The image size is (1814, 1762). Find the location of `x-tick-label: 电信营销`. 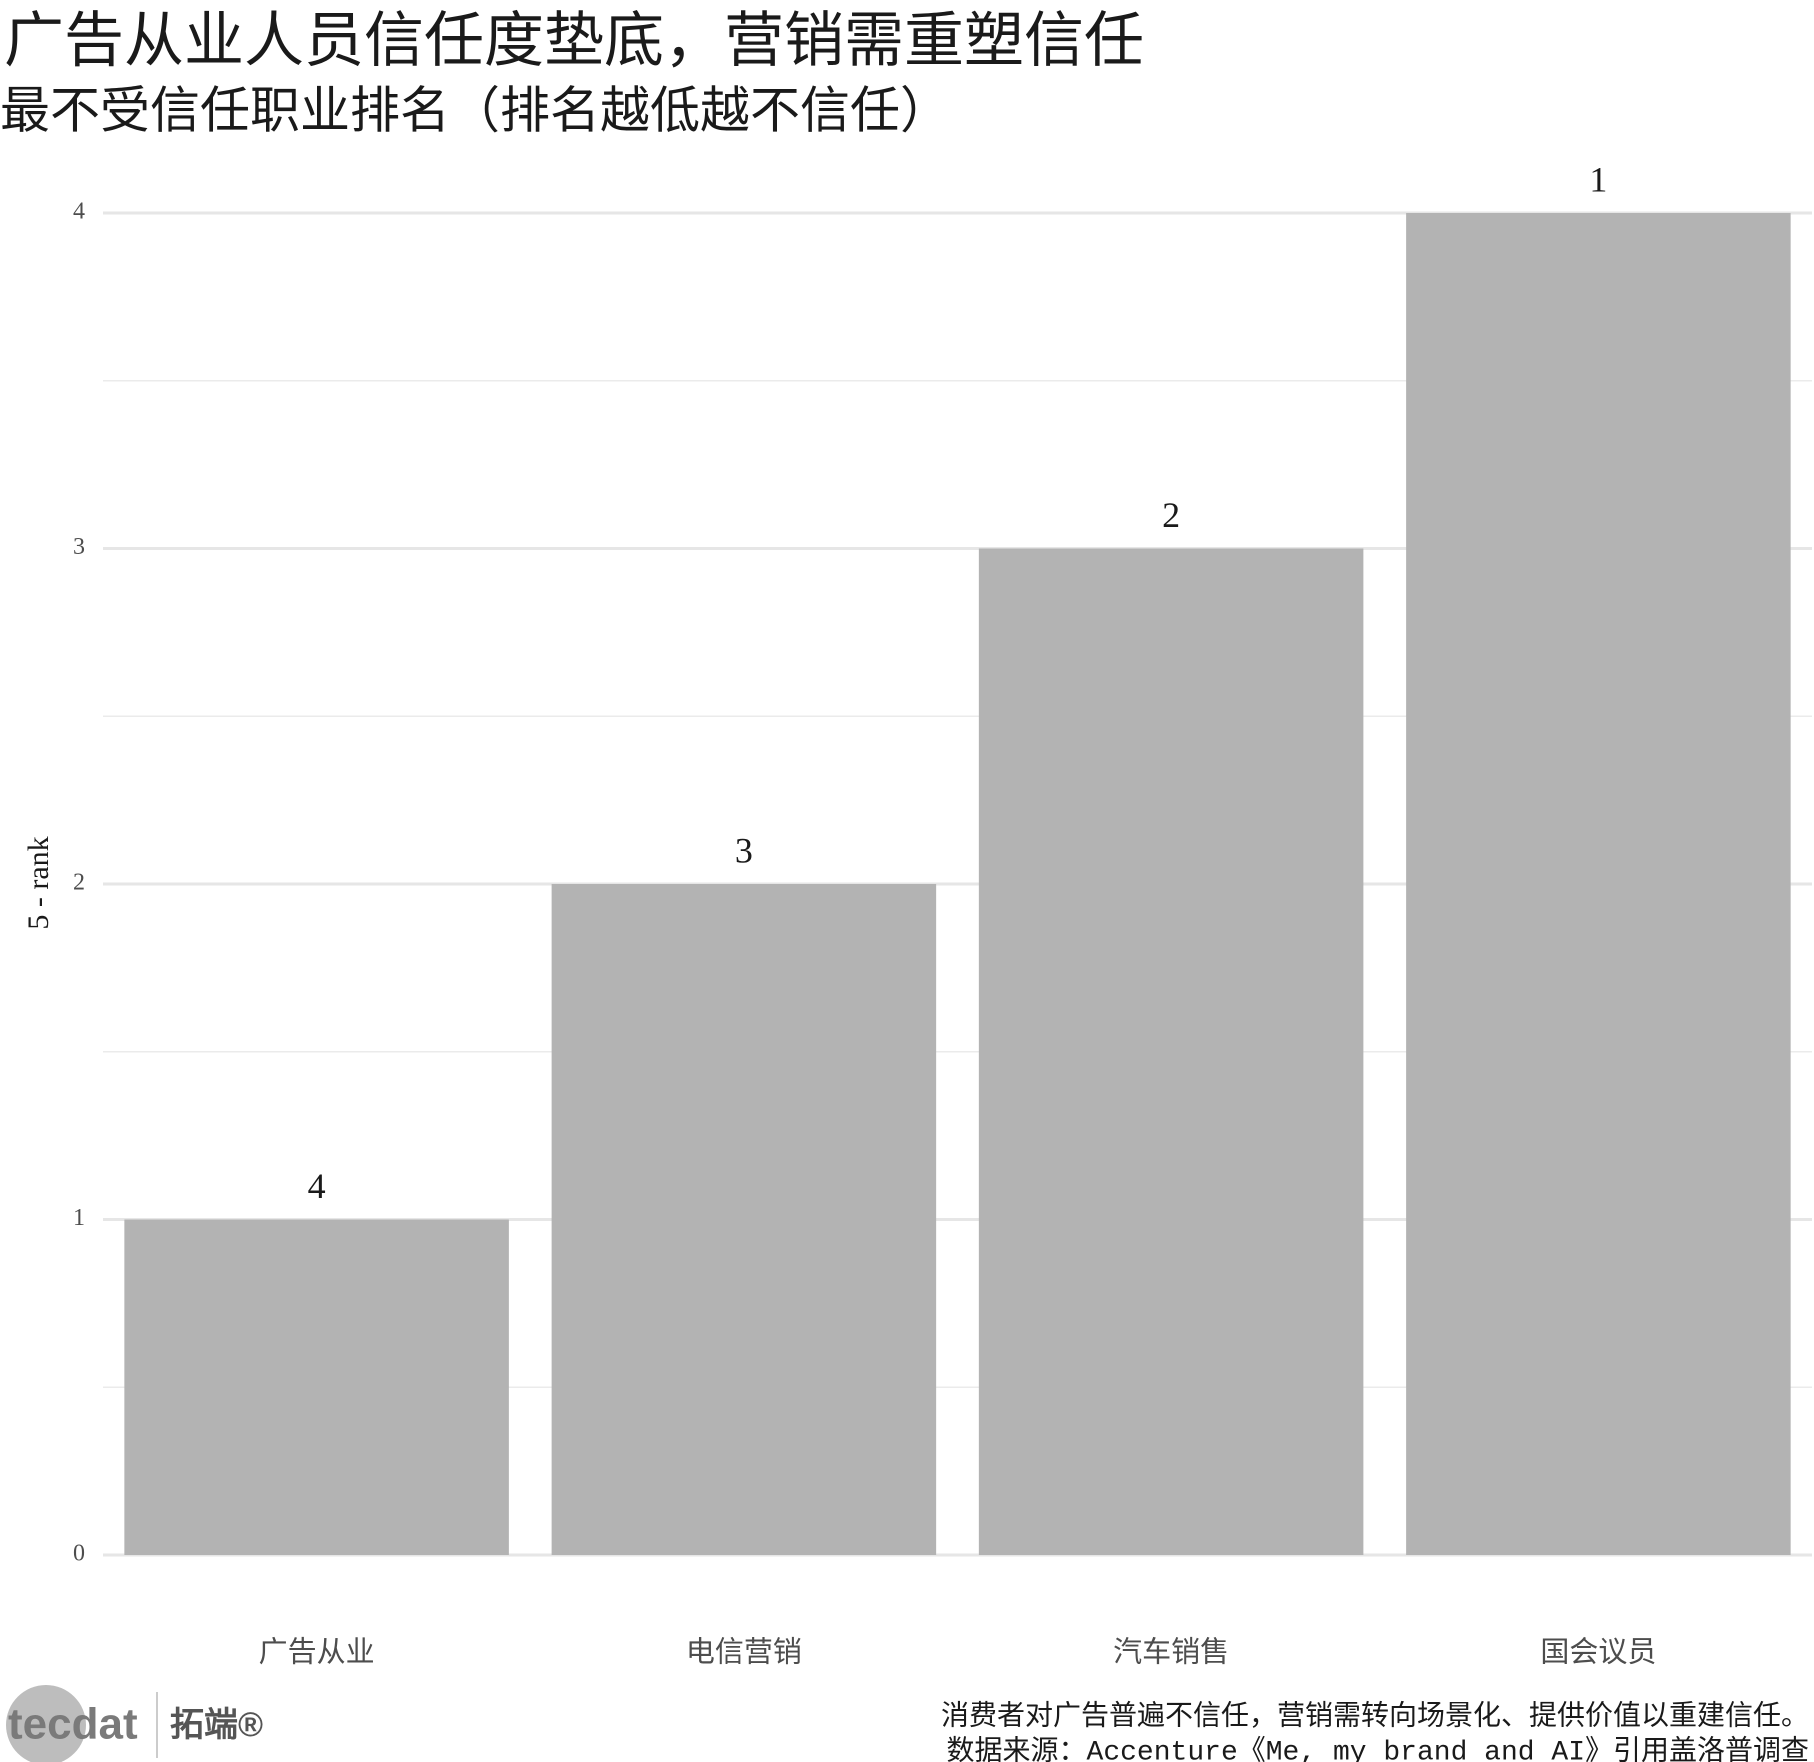

x-tick-label: 电信营销 is located at coordinates (744, 1652).